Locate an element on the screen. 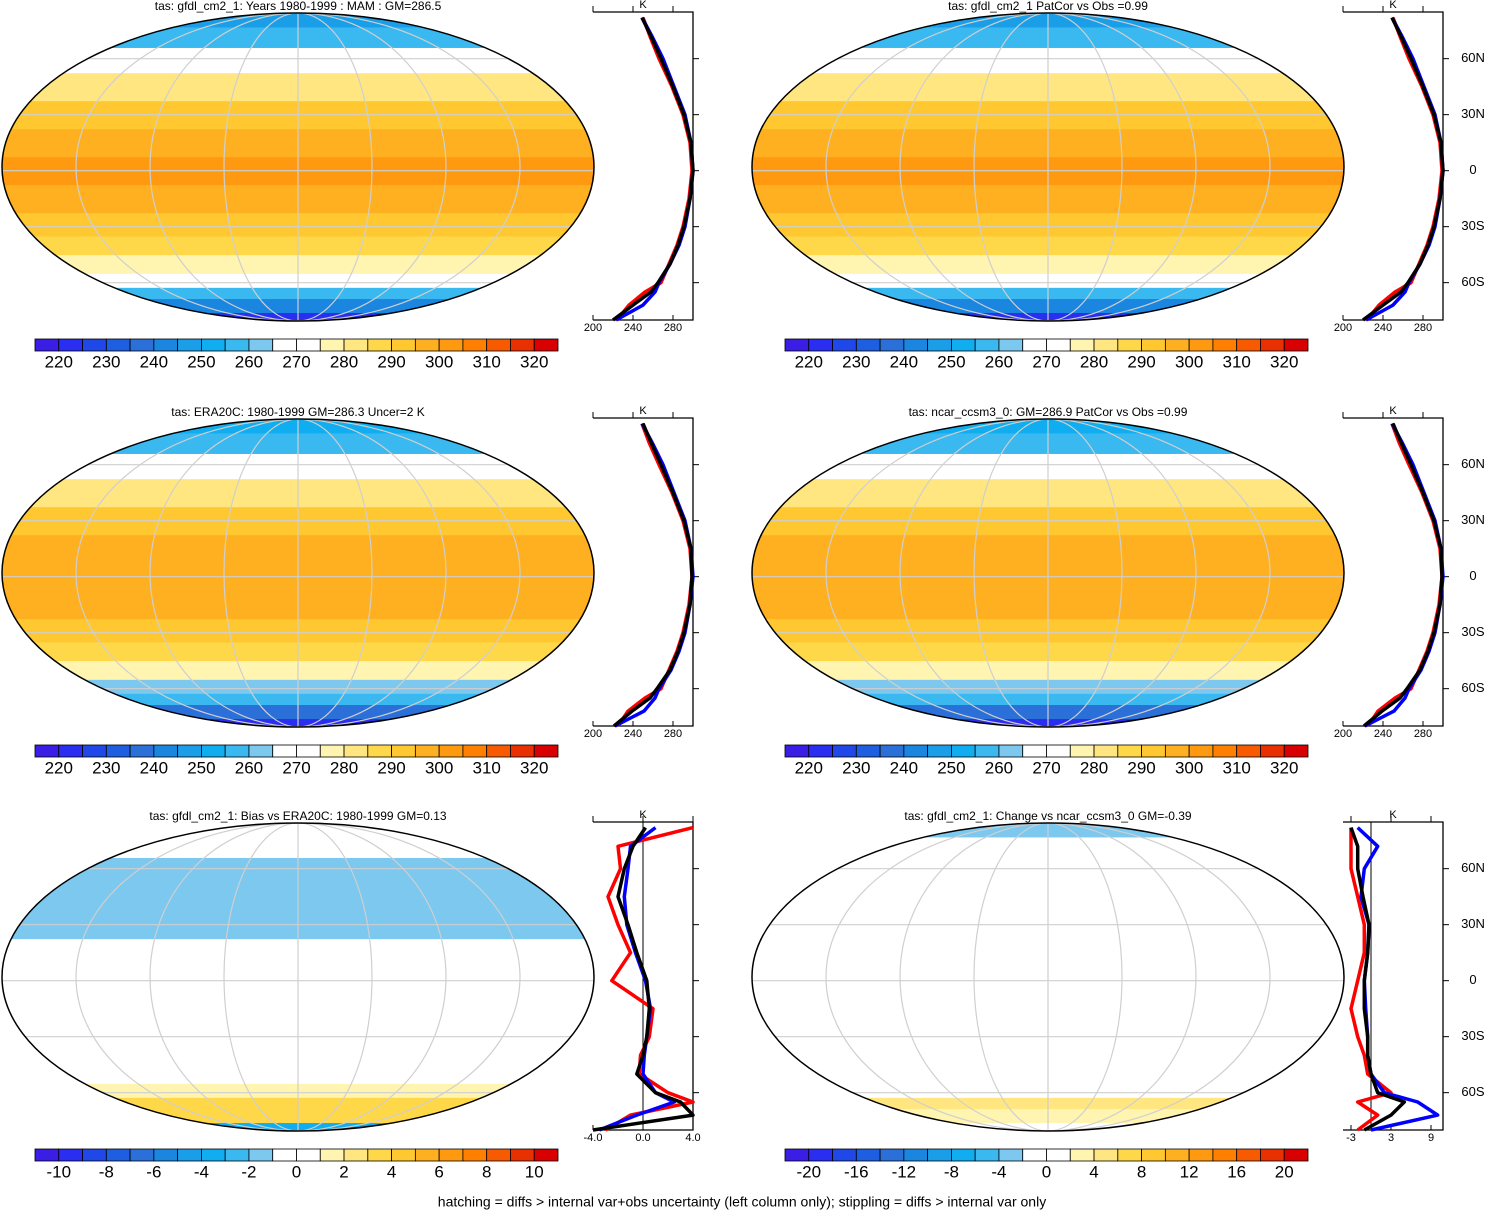 Image resolution: width=1485 pixels, height=1212 pixels. colorbar-label: -12 is located at coordinates (904, 1171).